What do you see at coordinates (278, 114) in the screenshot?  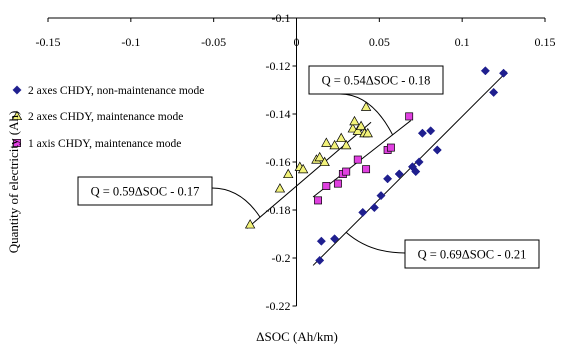 I see `y-tick-label: -0.14` at bounding box center [278, 114].